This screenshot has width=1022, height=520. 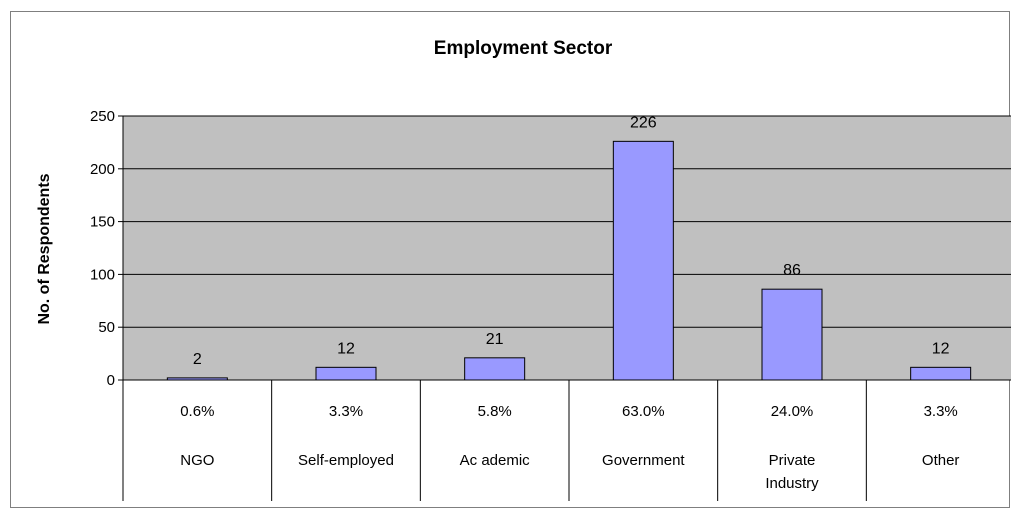 I want to click on percentage-label: 0.6%, so click(x=197, y=411).